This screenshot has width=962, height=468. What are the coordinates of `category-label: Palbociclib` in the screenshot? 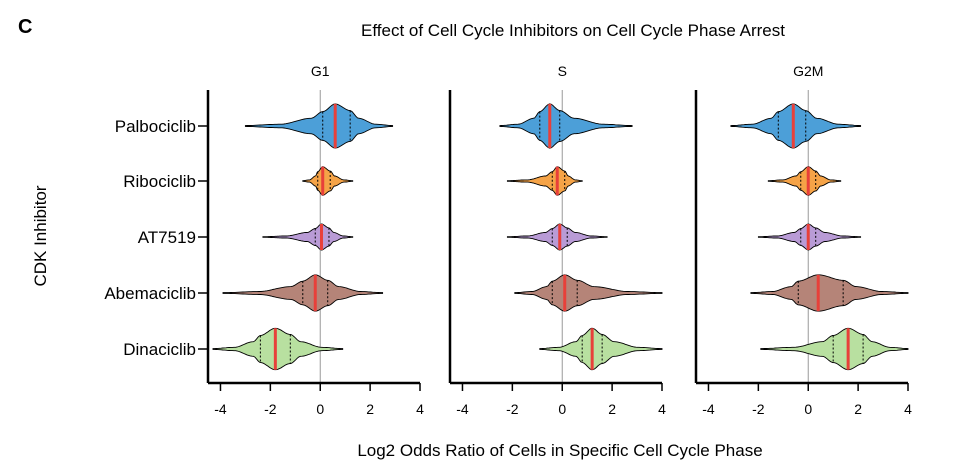 It's located at (155, 126).